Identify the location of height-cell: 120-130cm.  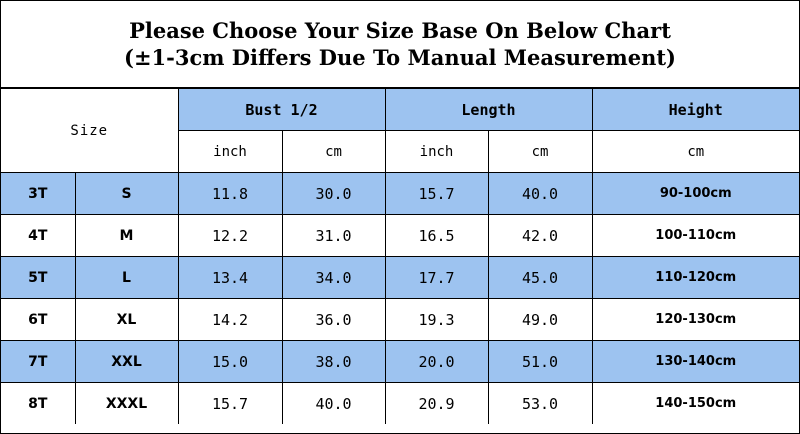
(695, 319).